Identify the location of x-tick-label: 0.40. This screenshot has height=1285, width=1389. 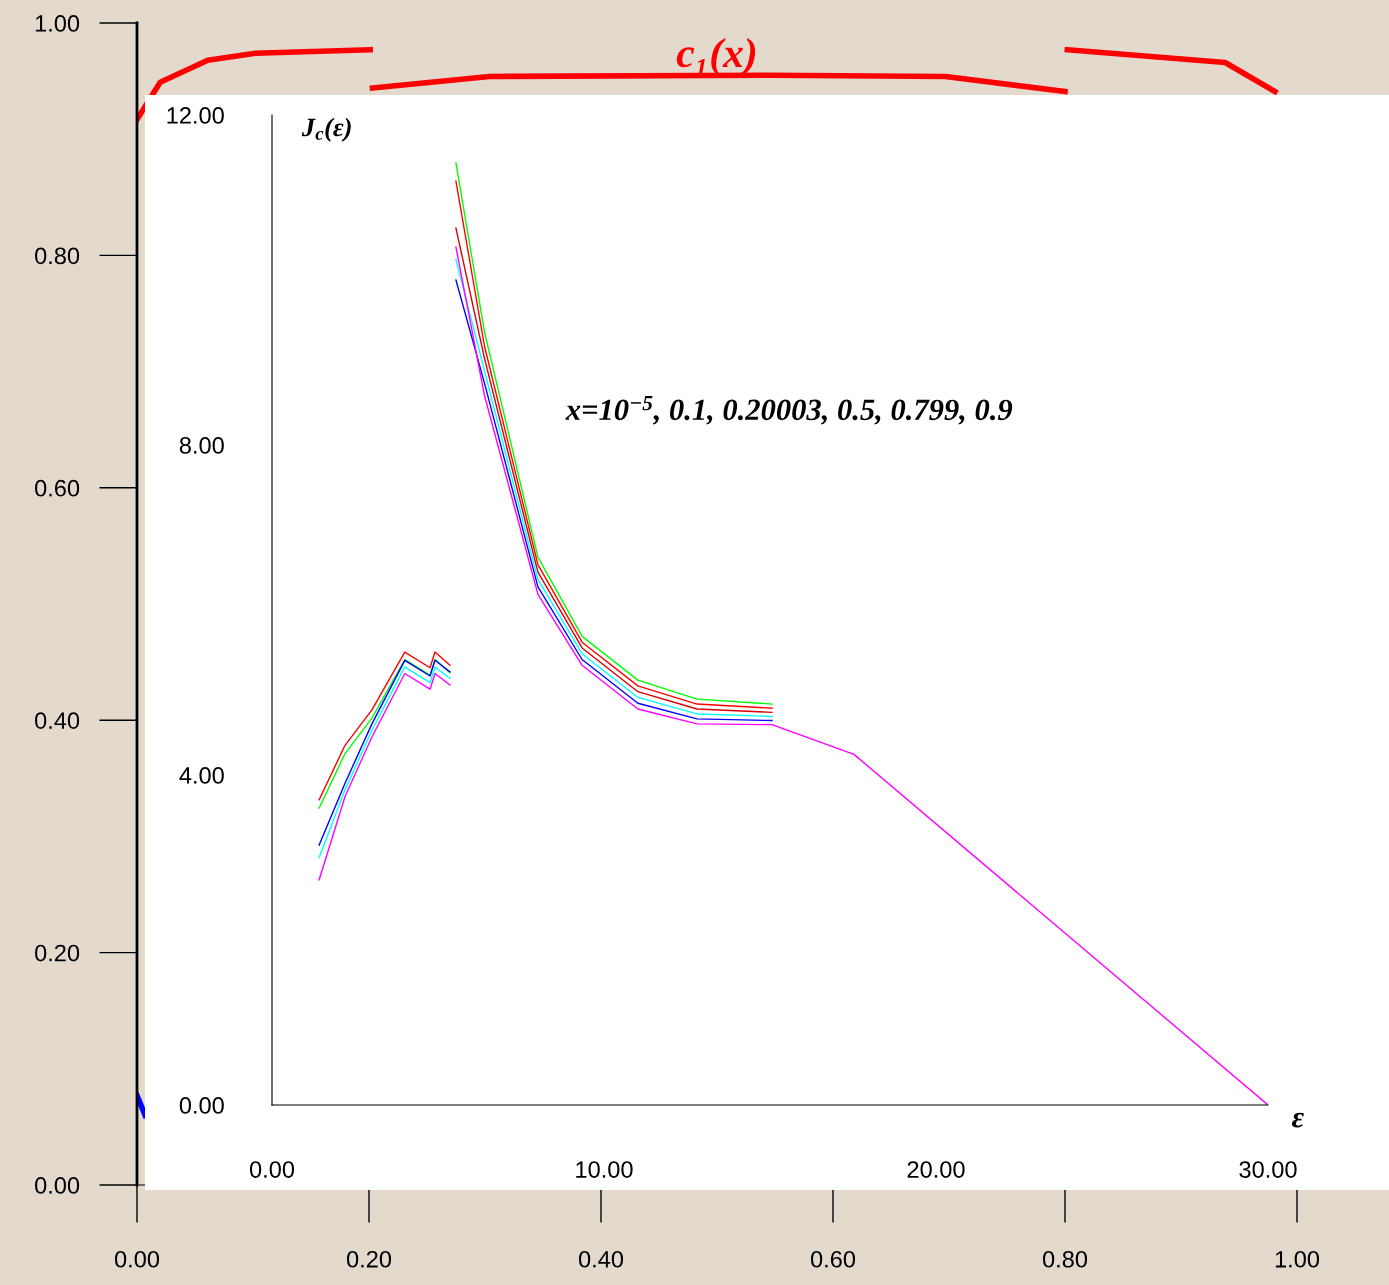
(601, 1259).